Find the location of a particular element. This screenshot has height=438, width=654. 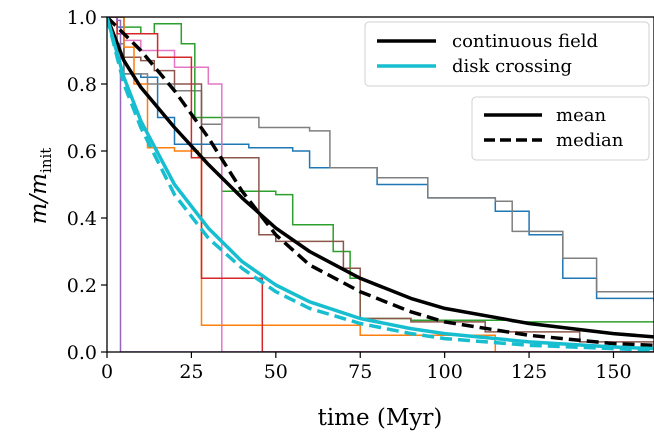

x-tick-label-3: 75 is located at coordinates (360, 372).